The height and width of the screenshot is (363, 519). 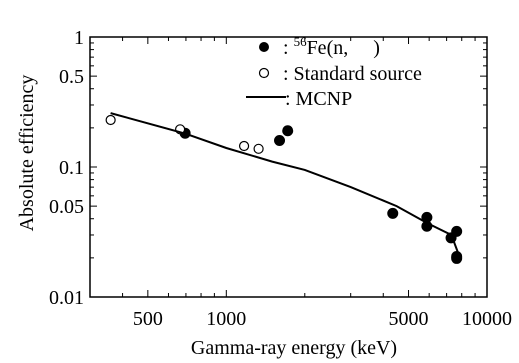 What do you see at coordinates (71, 168) in the screenshot?
I see `y-tick-label: 0.1` at bounding box center [71, 168].